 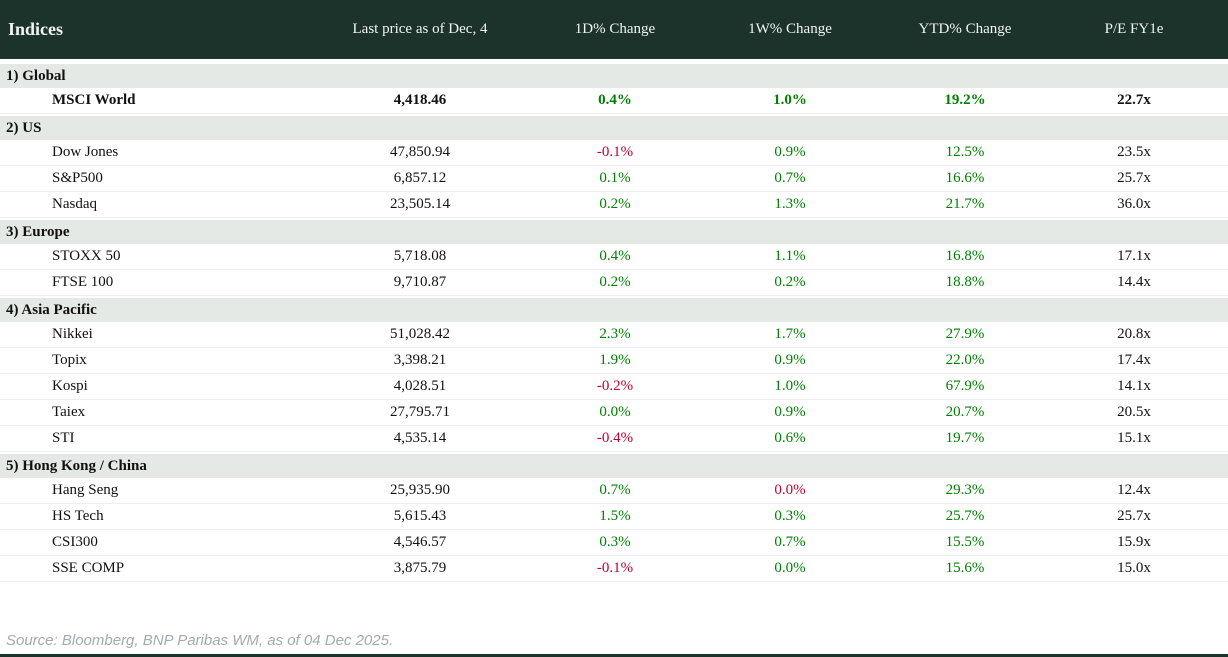 What do you see at coordinates (63, 438) in the screenshot?
I see `index-name: STI` at bounding box center [63, 438].